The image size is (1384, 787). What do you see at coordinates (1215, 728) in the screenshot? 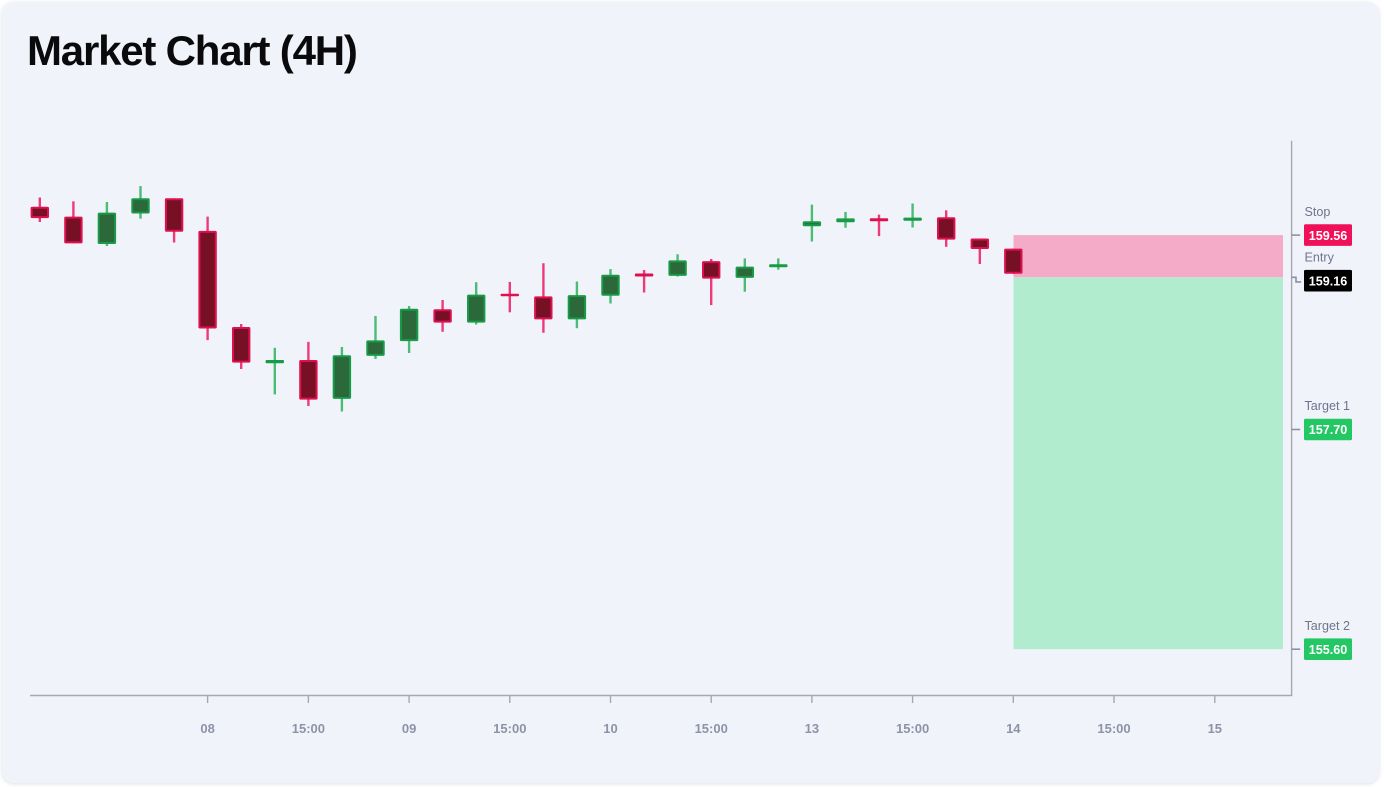
I see `svg-text: 15` at bounding box center [1215, 728].